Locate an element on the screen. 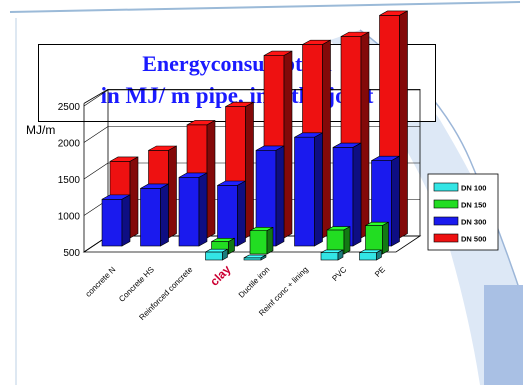  bar-dn-300-reinforced-concrete is located at coordinates (193, 209).